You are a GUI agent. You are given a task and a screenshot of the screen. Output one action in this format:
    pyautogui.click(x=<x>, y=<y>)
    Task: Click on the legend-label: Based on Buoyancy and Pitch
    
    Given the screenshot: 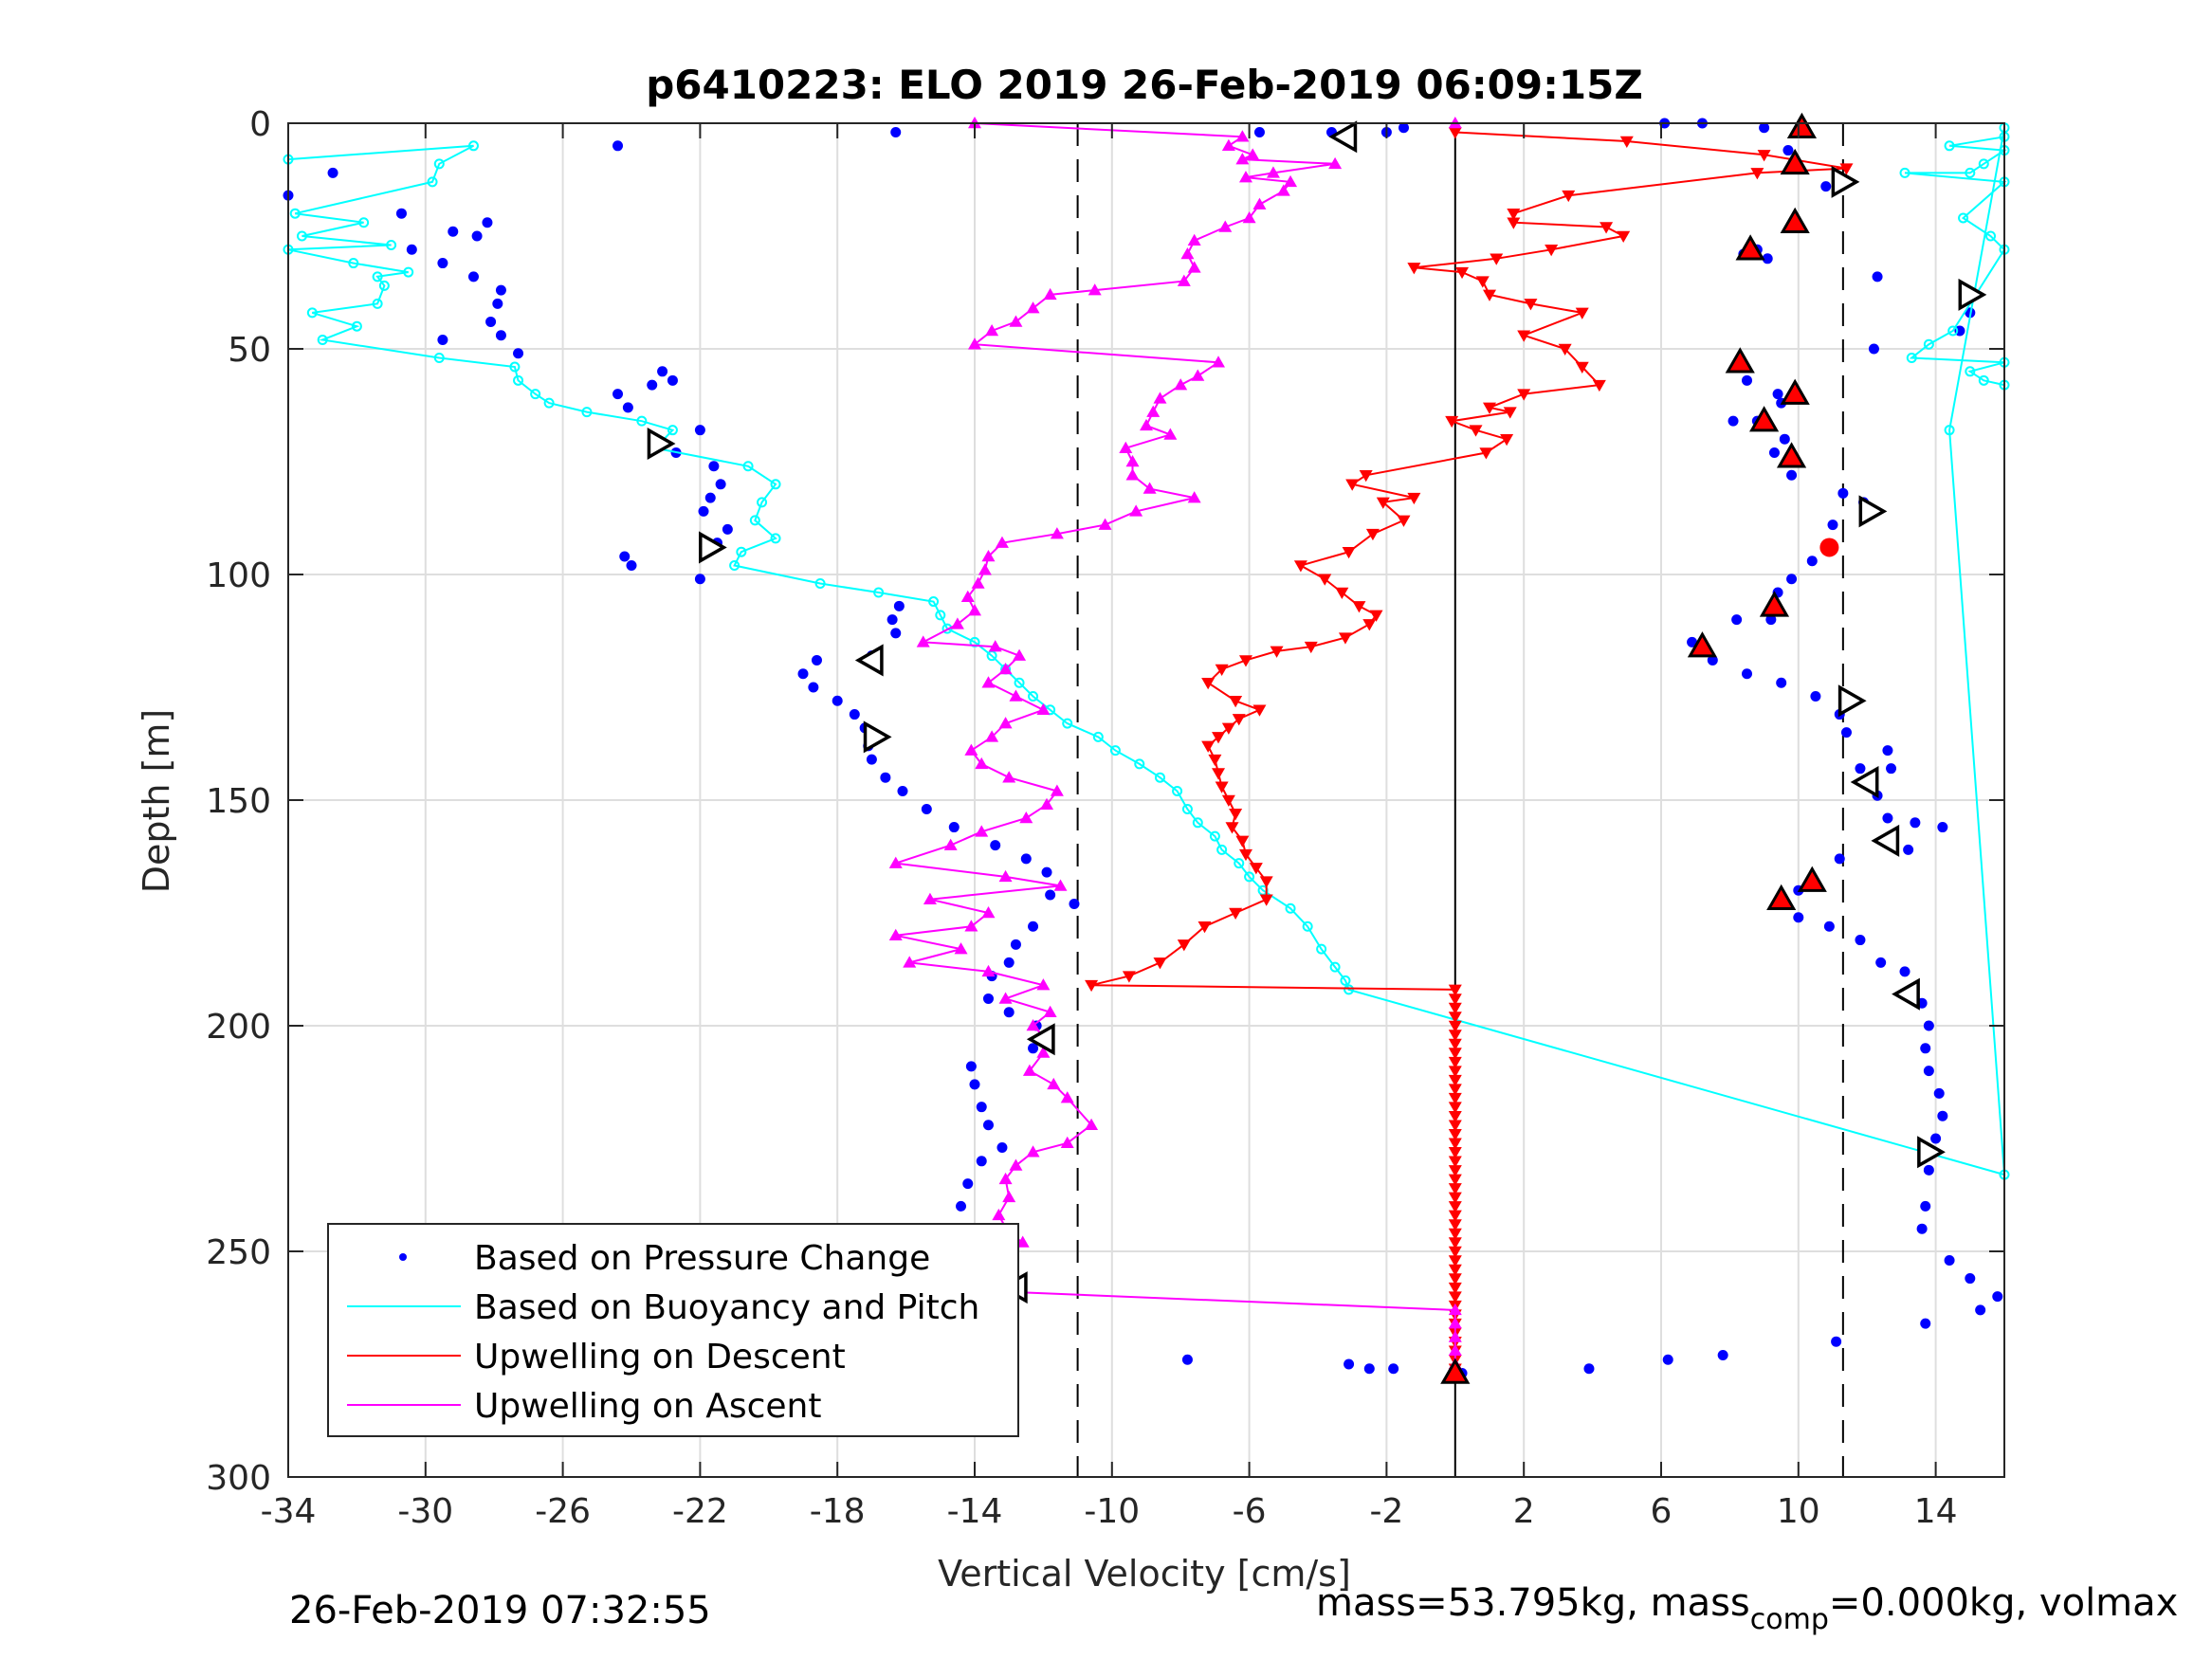 What is the action you would take?
    pyautogui.click(x=726, y=1307)
    